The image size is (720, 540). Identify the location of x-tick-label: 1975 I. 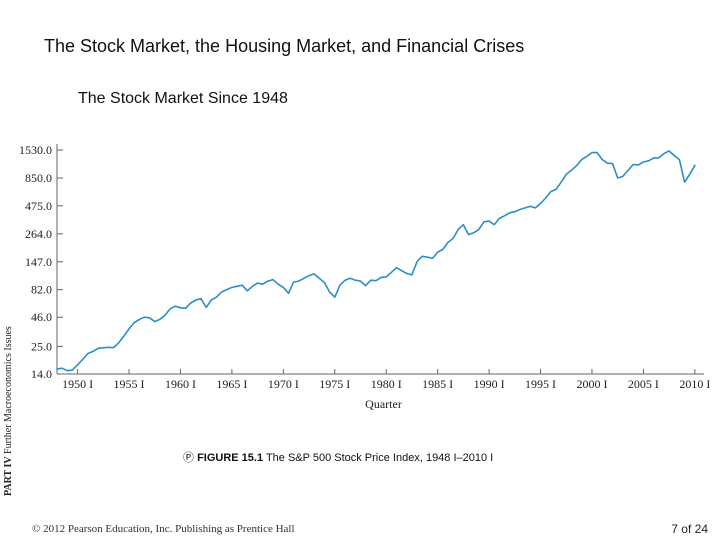
(334, 384).